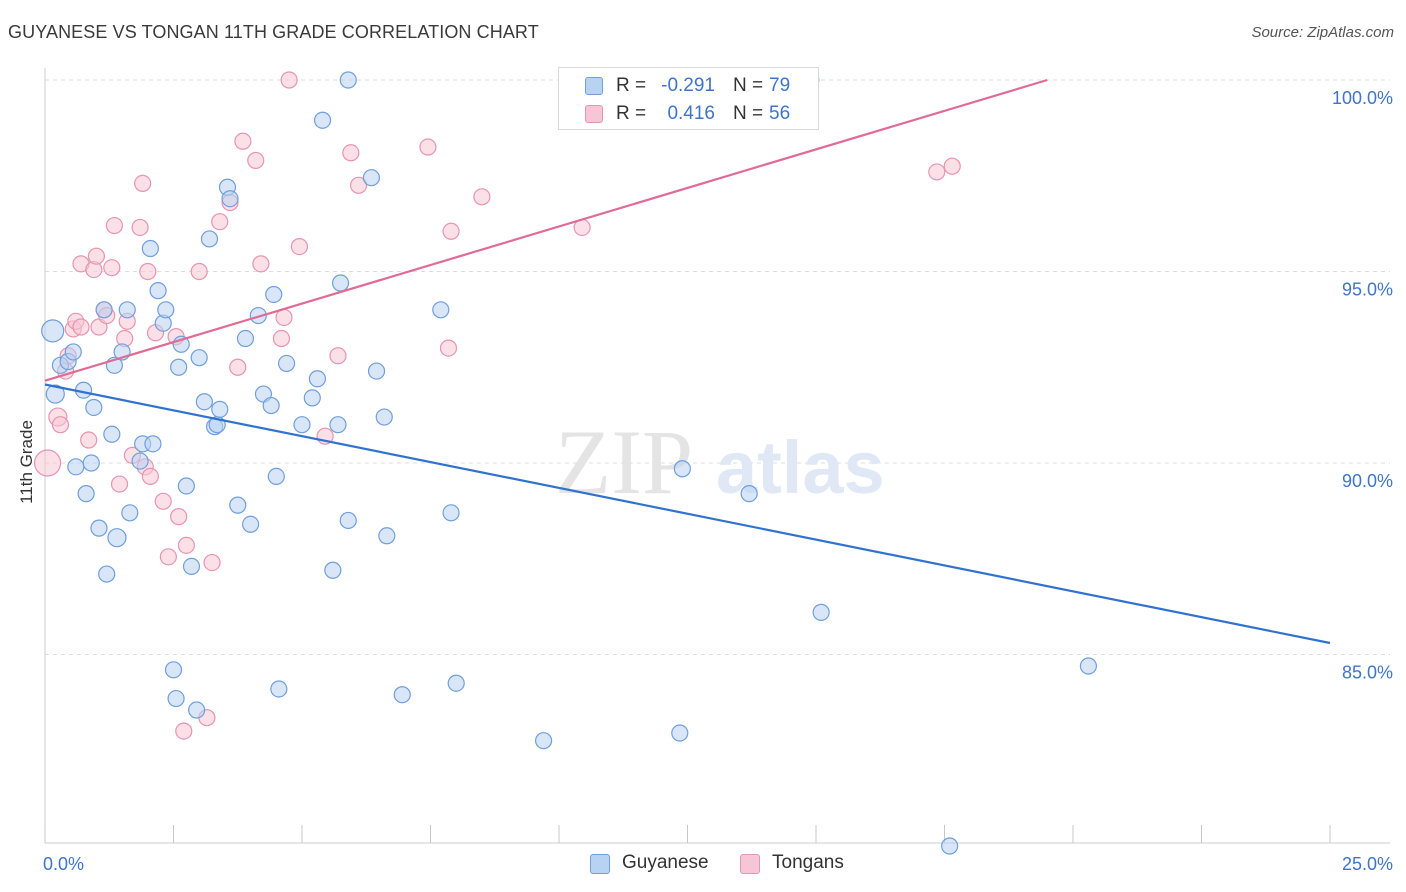  What do you see at coordinates (624, 462) in the screenshot?
I see `watermark-zip: ZIP` at bounding box center [624, 462].